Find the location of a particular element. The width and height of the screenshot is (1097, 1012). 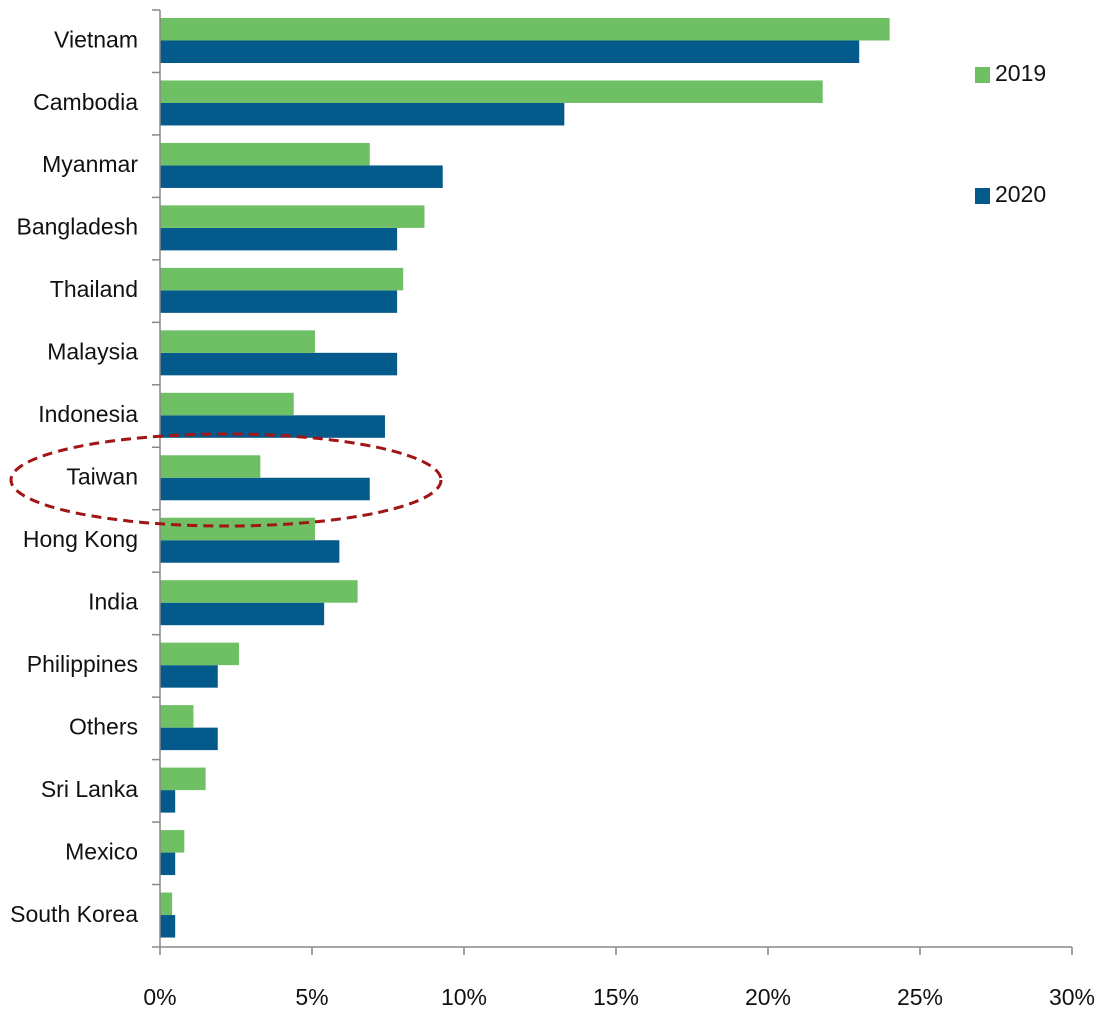

y-tick-label: Malaysia is located at coordinates (92, 352).